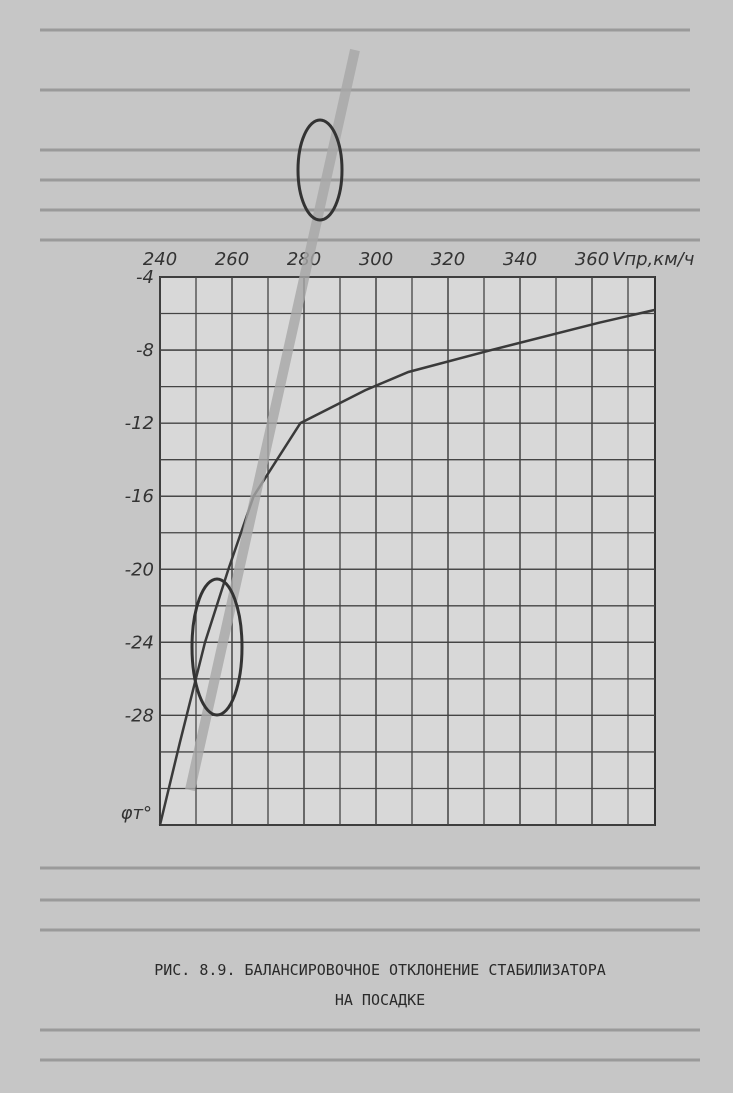 The height and width of the screenshot is (1093, 733). What do you see at coordinates (160, 259) in the screenshot?
I see `x-tick-label: 240` at bounding box center [160, 259].